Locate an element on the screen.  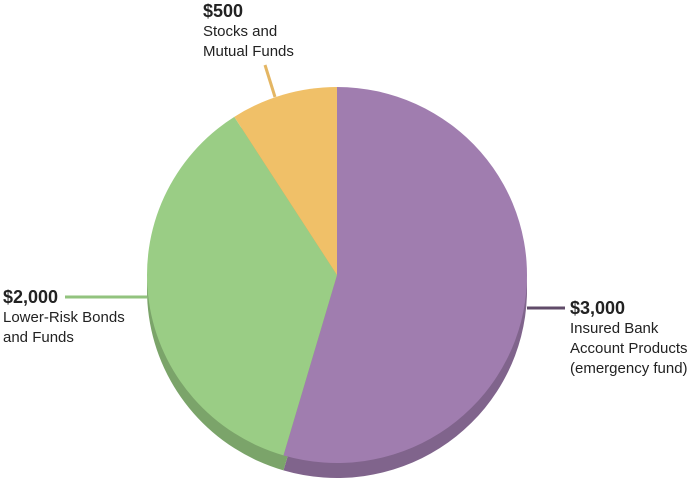
slice-label: $500 Stocks and Mutual Funds is located at coordinates (255, 31).